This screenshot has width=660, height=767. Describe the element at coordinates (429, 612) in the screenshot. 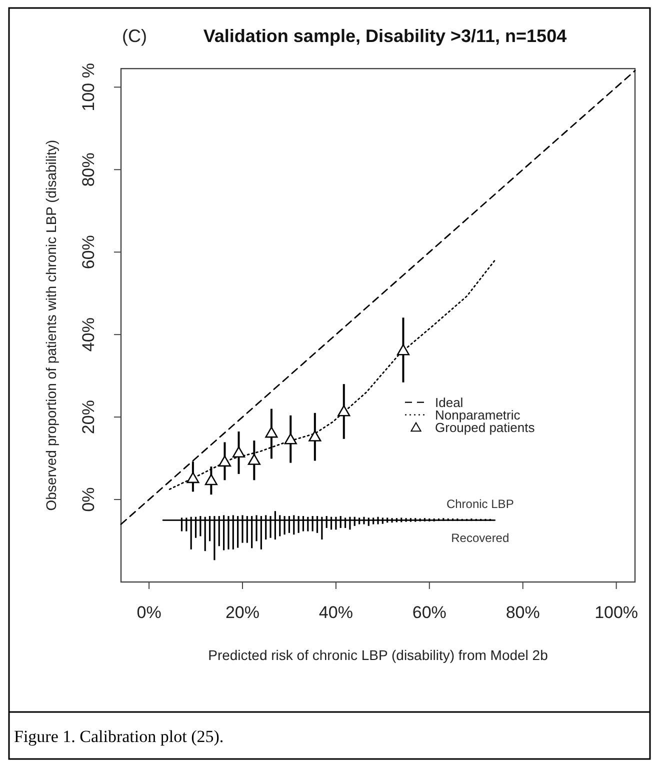

I see `x-tick-label: 60%` at that location.